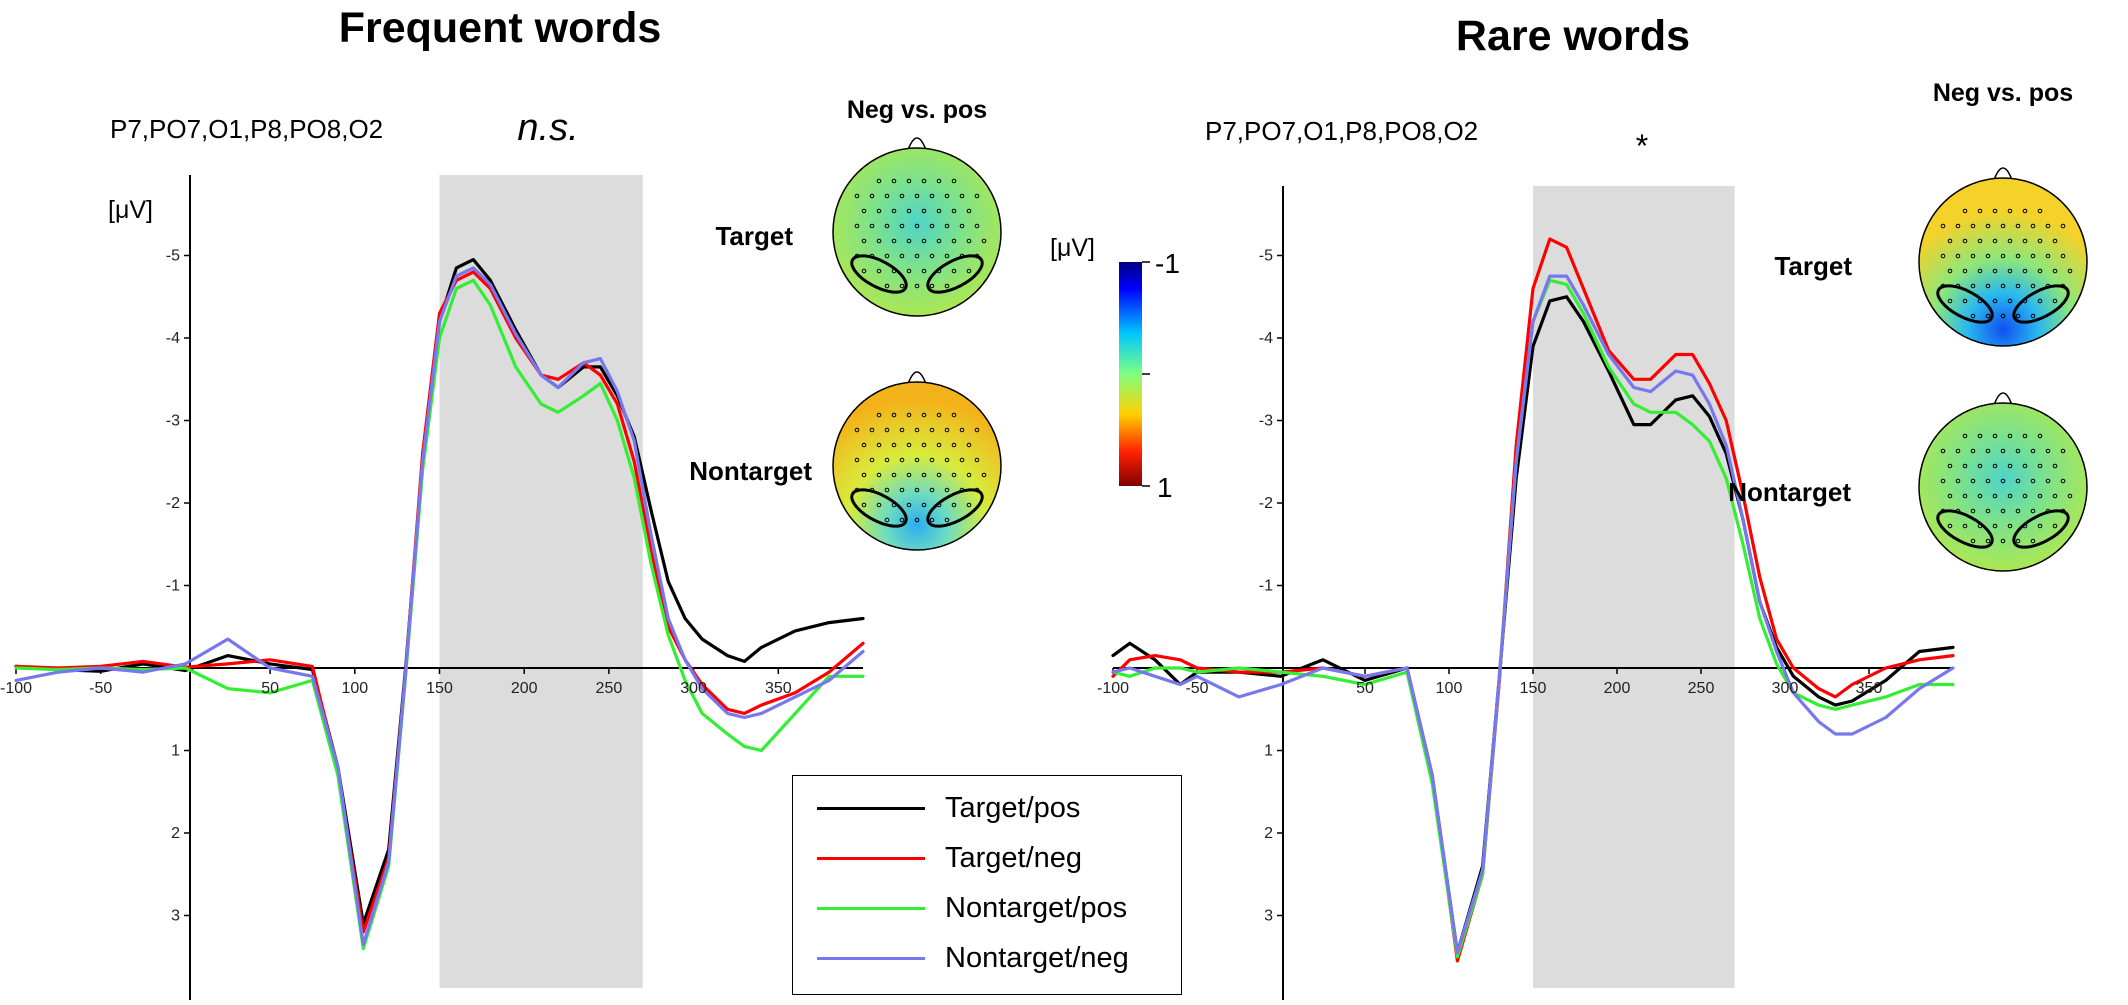 Image resolution: width=2128 pixels, height=1005 pixels. I want to click on x-tick-label: 300, so click(1785, 688).